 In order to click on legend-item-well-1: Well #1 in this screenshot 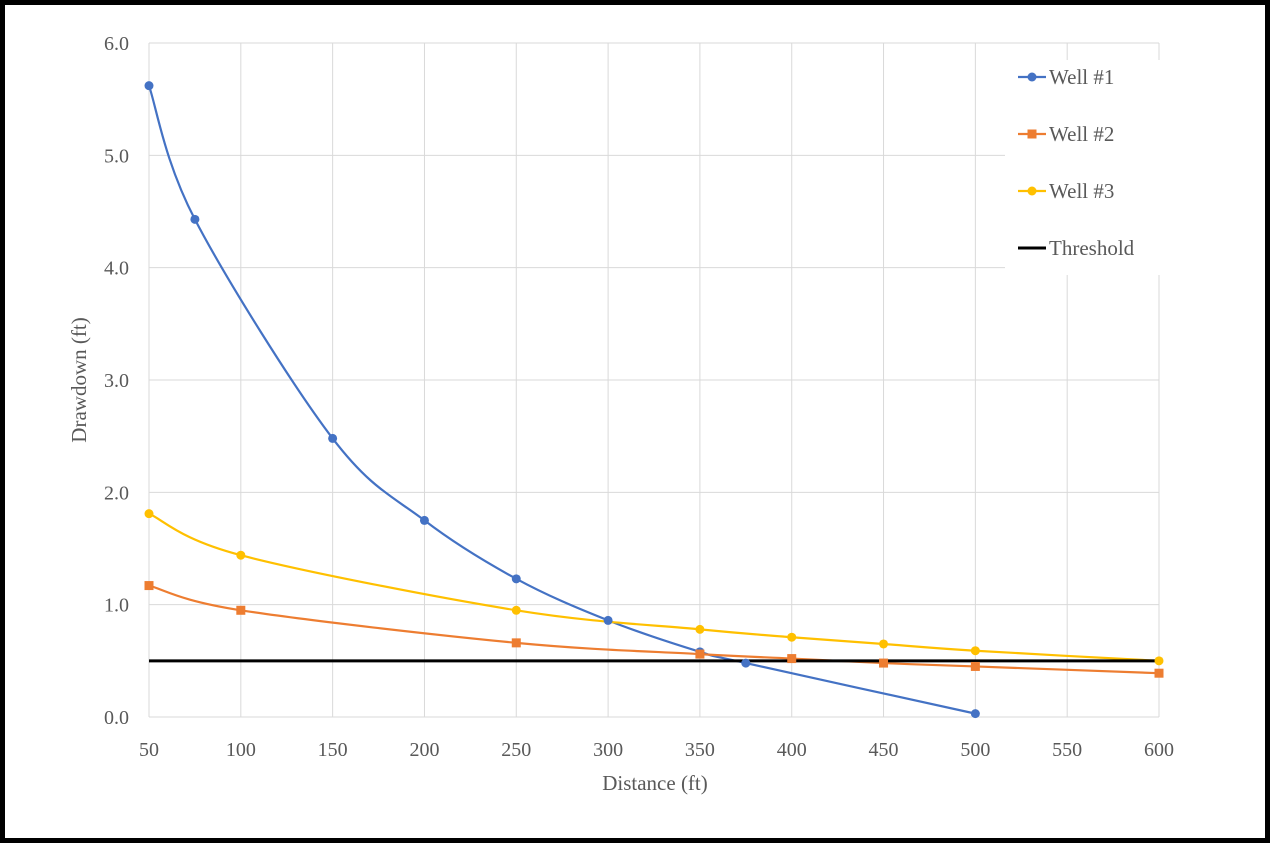, I will do `click(1066, 77)`.